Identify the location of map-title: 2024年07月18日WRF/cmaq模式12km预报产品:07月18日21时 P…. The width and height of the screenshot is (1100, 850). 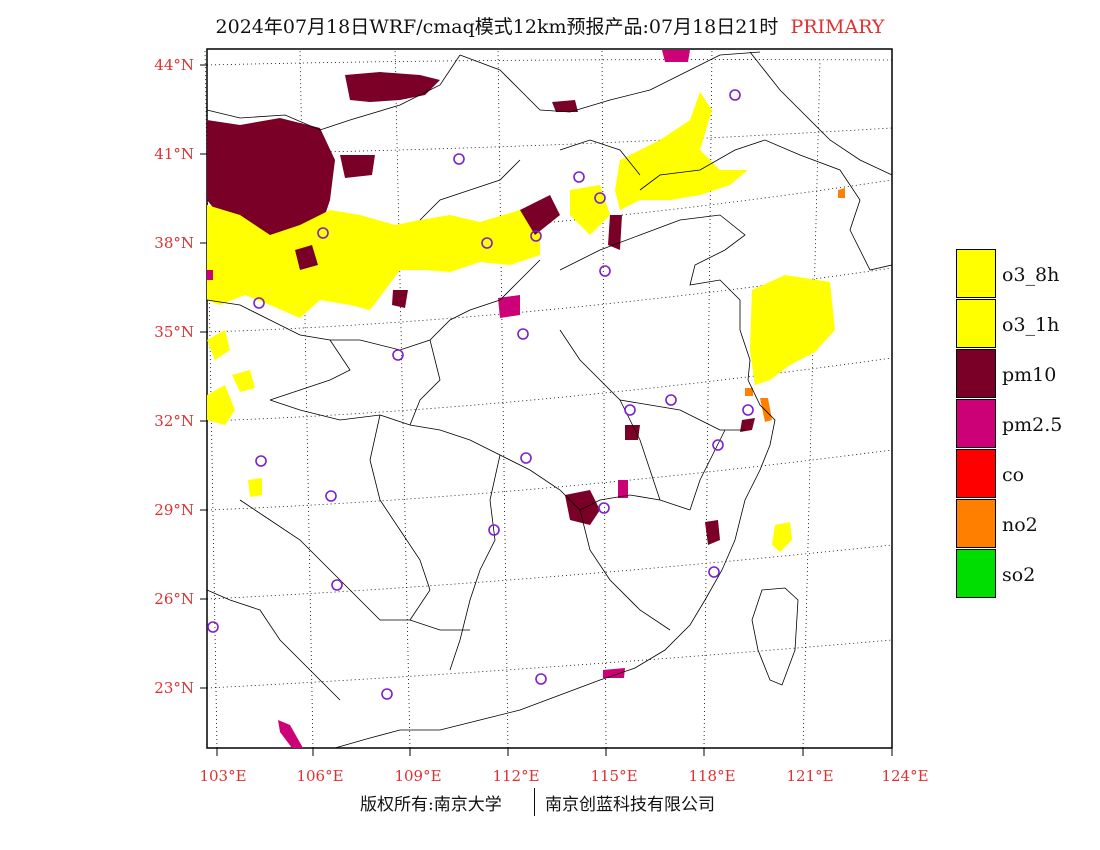
(550, 25).